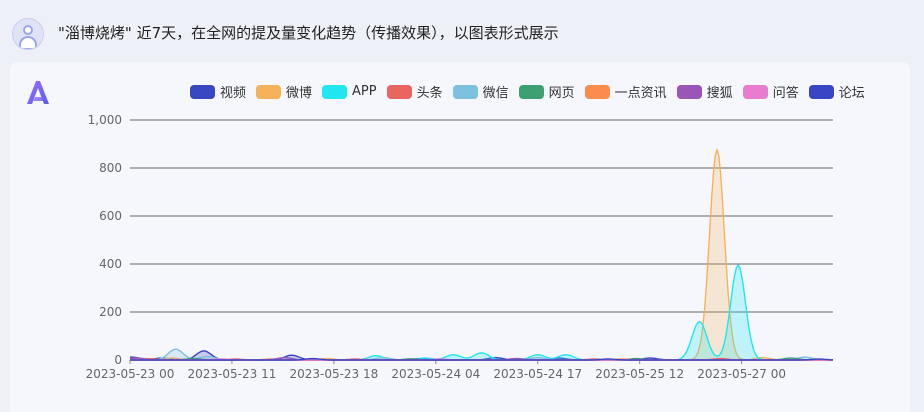 The height and width of the screenshot is (412, 924). Describe the element at coordinates (480, 91) in the screenshot. I see `legend-item: 微信` at that location.